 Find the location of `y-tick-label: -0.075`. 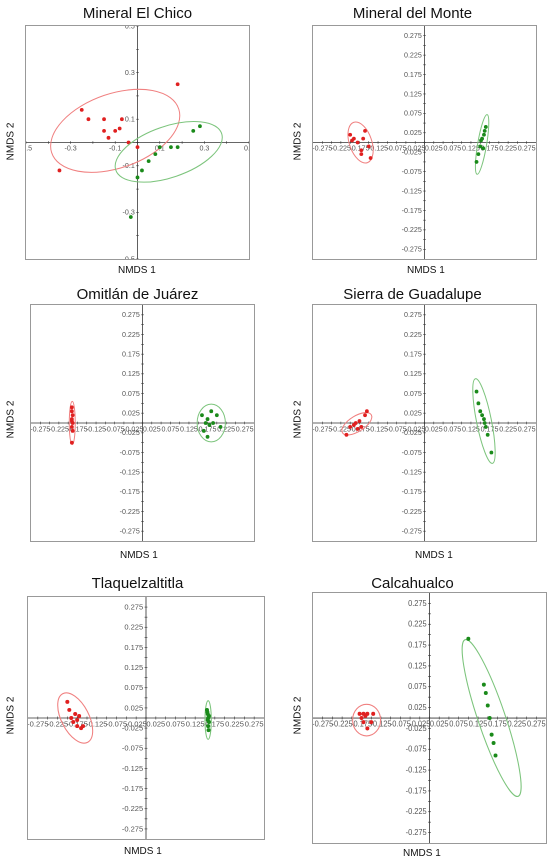

y-tick-label: -0.075 is located at coordinates (130, 452).